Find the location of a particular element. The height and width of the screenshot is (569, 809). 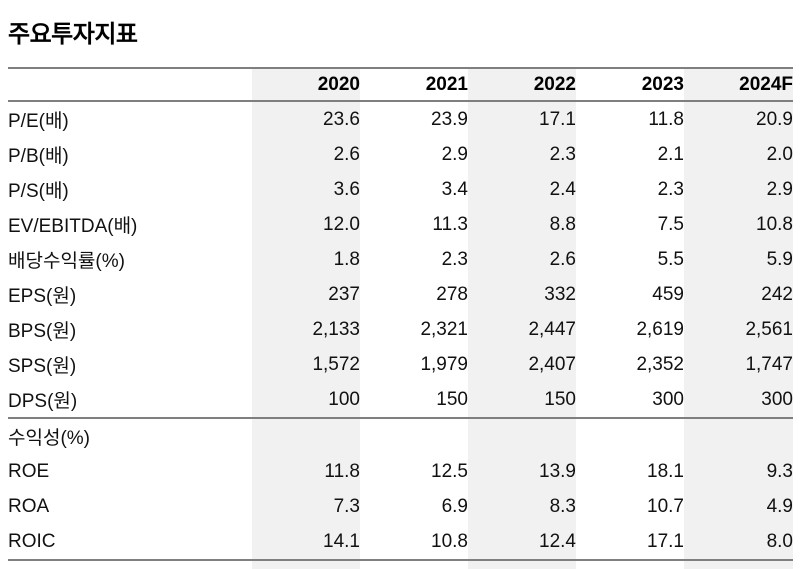

value-cell: 5.5 is located at coordinates (670, 259).